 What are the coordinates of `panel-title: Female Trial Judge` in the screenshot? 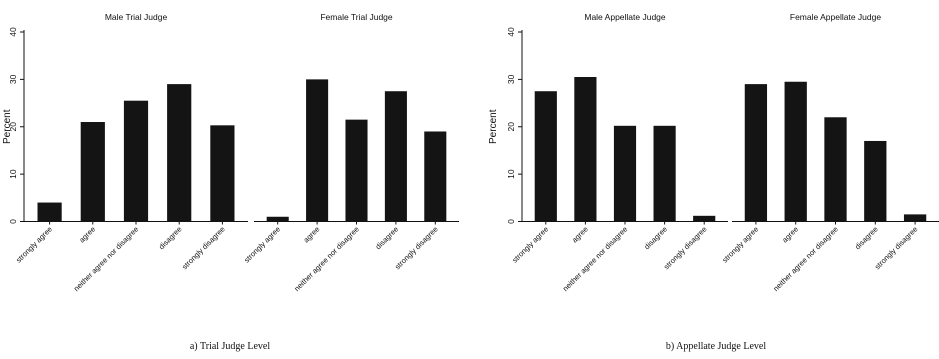 It's located at (356, 17).